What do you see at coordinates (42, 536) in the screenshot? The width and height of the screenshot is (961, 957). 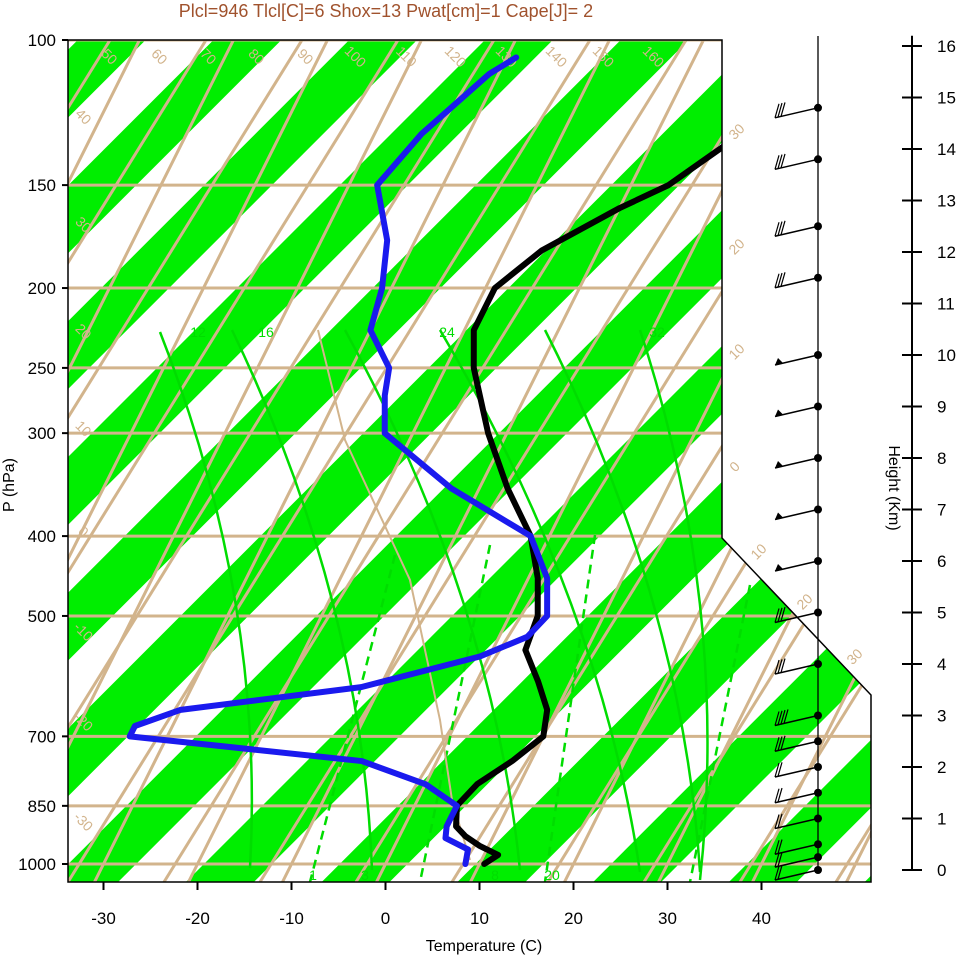 I see `p-tick-label: 400` at bounding box center [42, 536].